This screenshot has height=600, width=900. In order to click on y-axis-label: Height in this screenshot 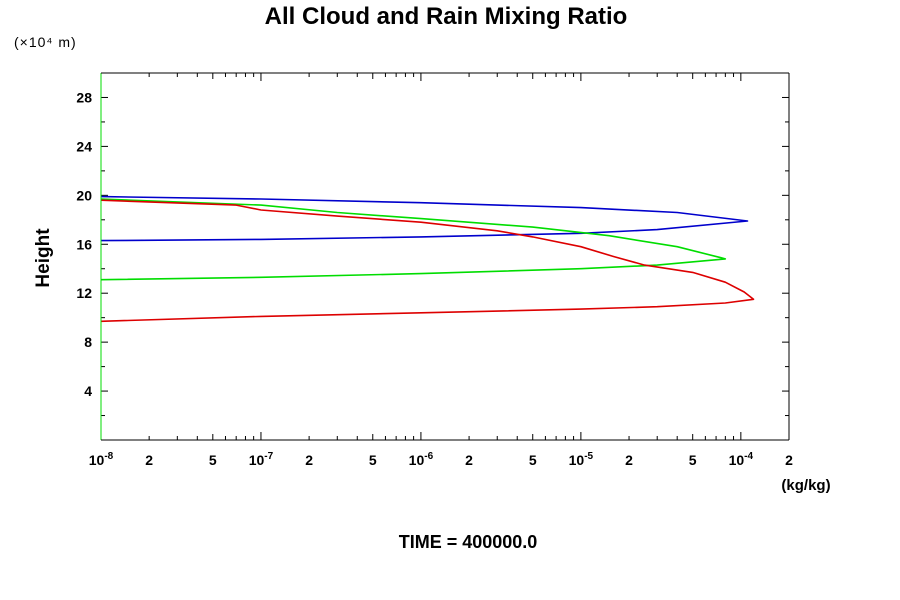, I will do `click(43, 258)`.